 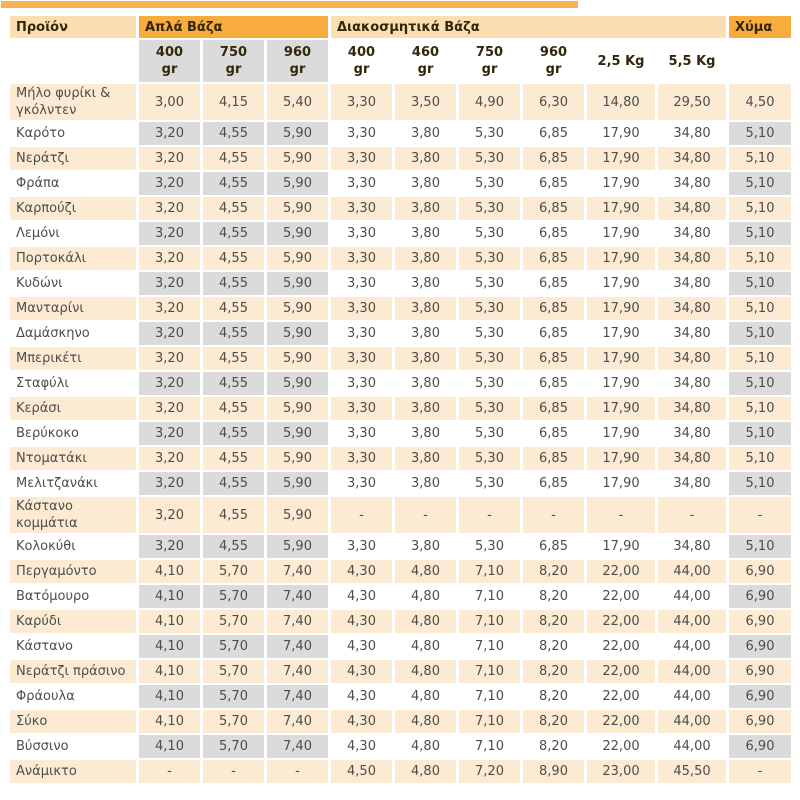 What do you see at coordinates (233, 61) in the screenshot?
I see `size-column-header: 750 gr` at bounding box center [233, 61].